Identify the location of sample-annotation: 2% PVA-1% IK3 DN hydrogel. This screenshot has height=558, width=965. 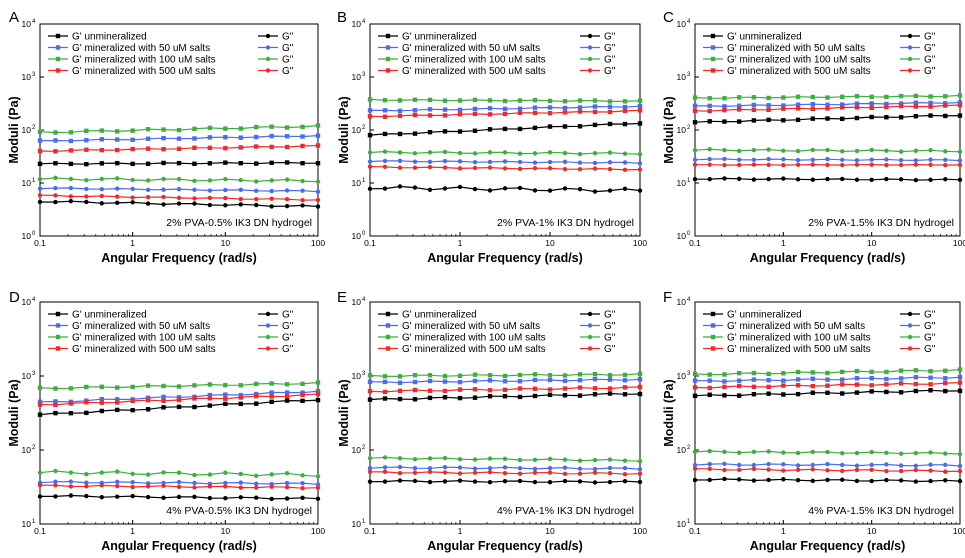
(565, 223).